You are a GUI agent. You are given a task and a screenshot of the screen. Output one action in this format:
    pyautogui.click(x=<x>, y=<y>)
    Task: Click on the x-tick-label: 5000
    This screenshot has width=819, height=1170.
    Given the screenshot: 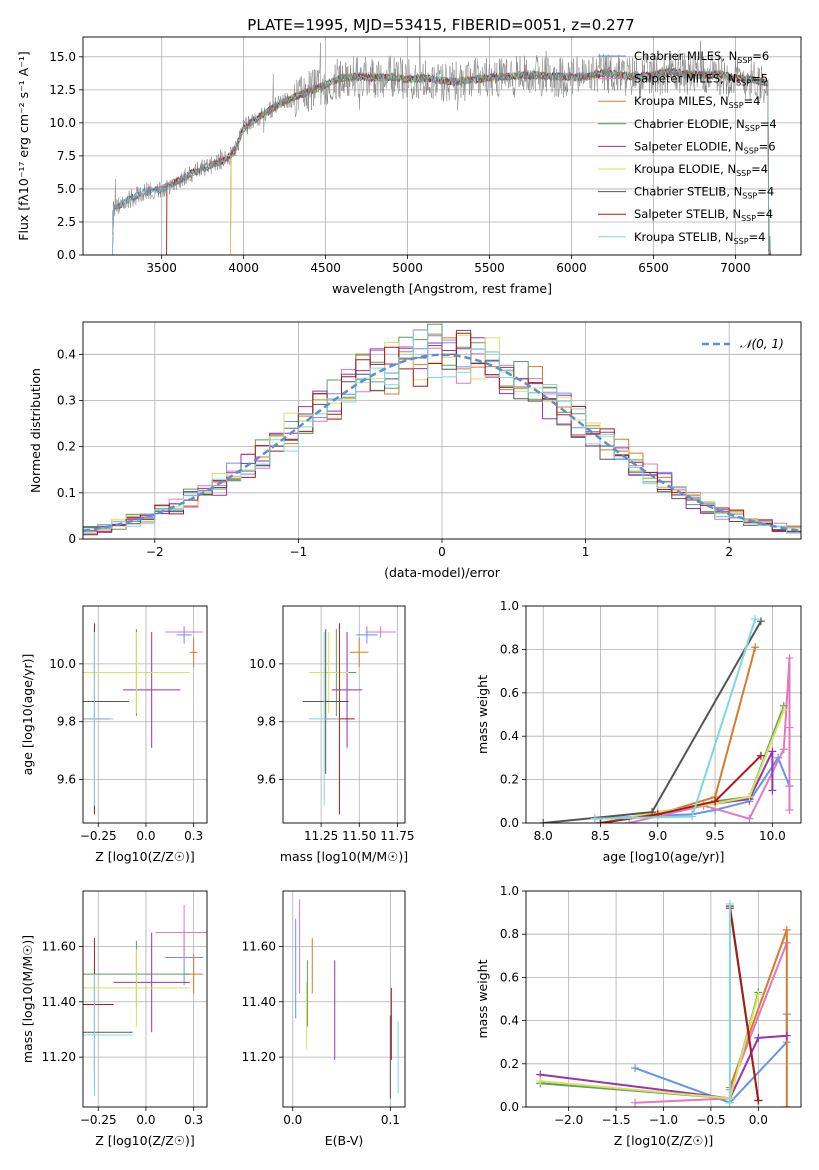 What is the action you would take?
    pyautogui.click(x=407, y=268)
    